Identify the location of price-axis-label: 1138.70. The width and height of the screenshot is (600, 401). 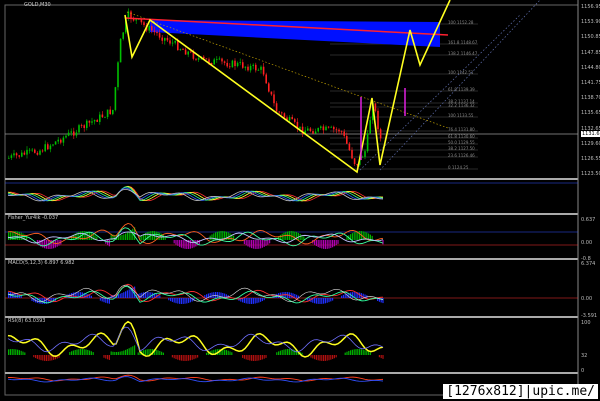
(590, 98).